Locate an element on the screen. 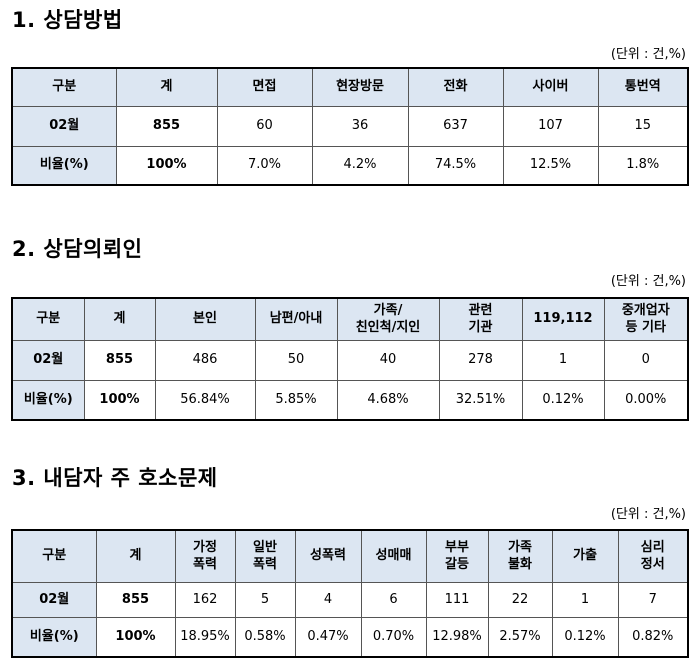  value-cell: 7.0% is located at coordinates (264, 165).